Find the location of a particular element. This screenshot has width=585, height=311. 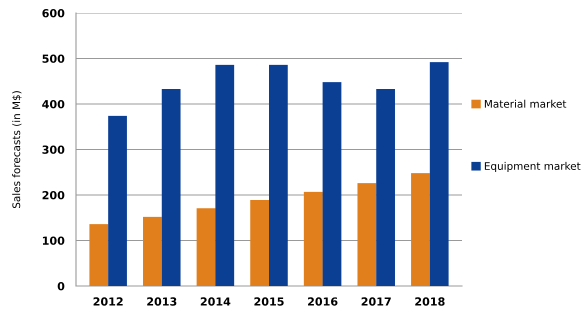

x-tick-label: 2012 is located at coordinates (108, 301).